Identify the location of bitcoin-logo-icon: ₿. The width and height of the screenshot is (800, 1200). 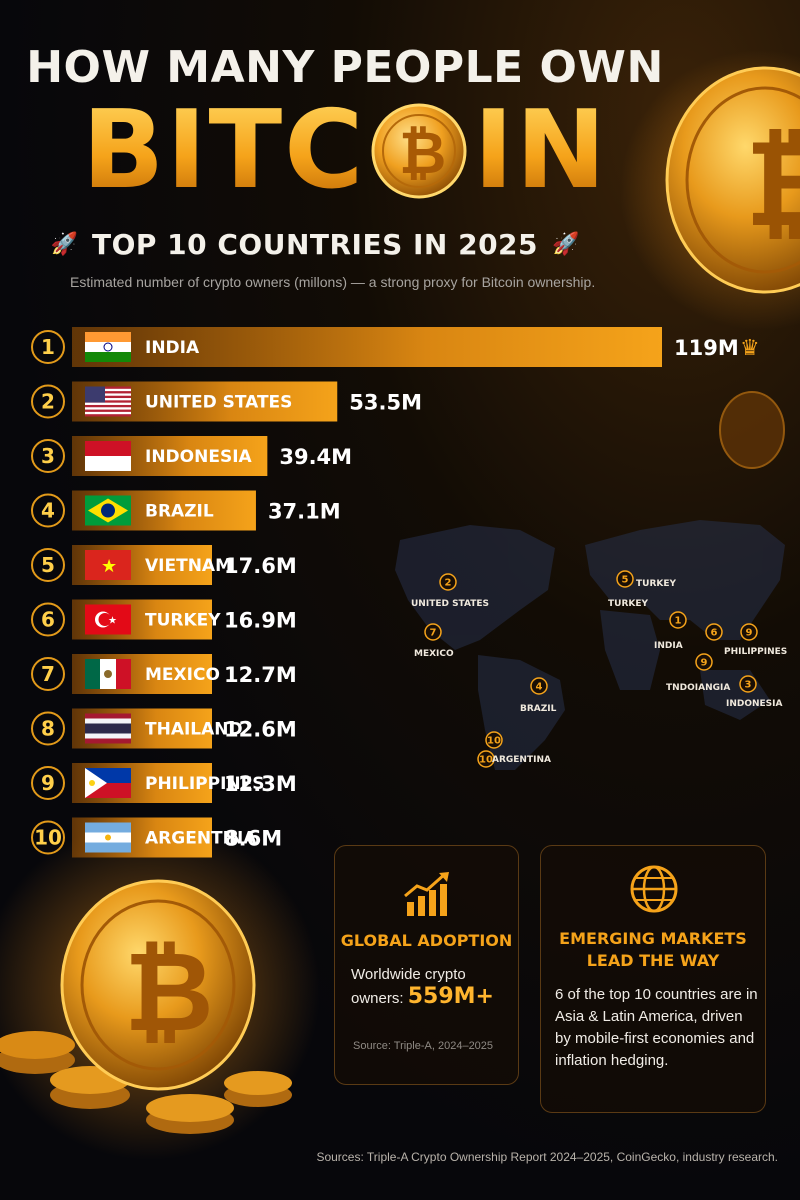
(419, 151).